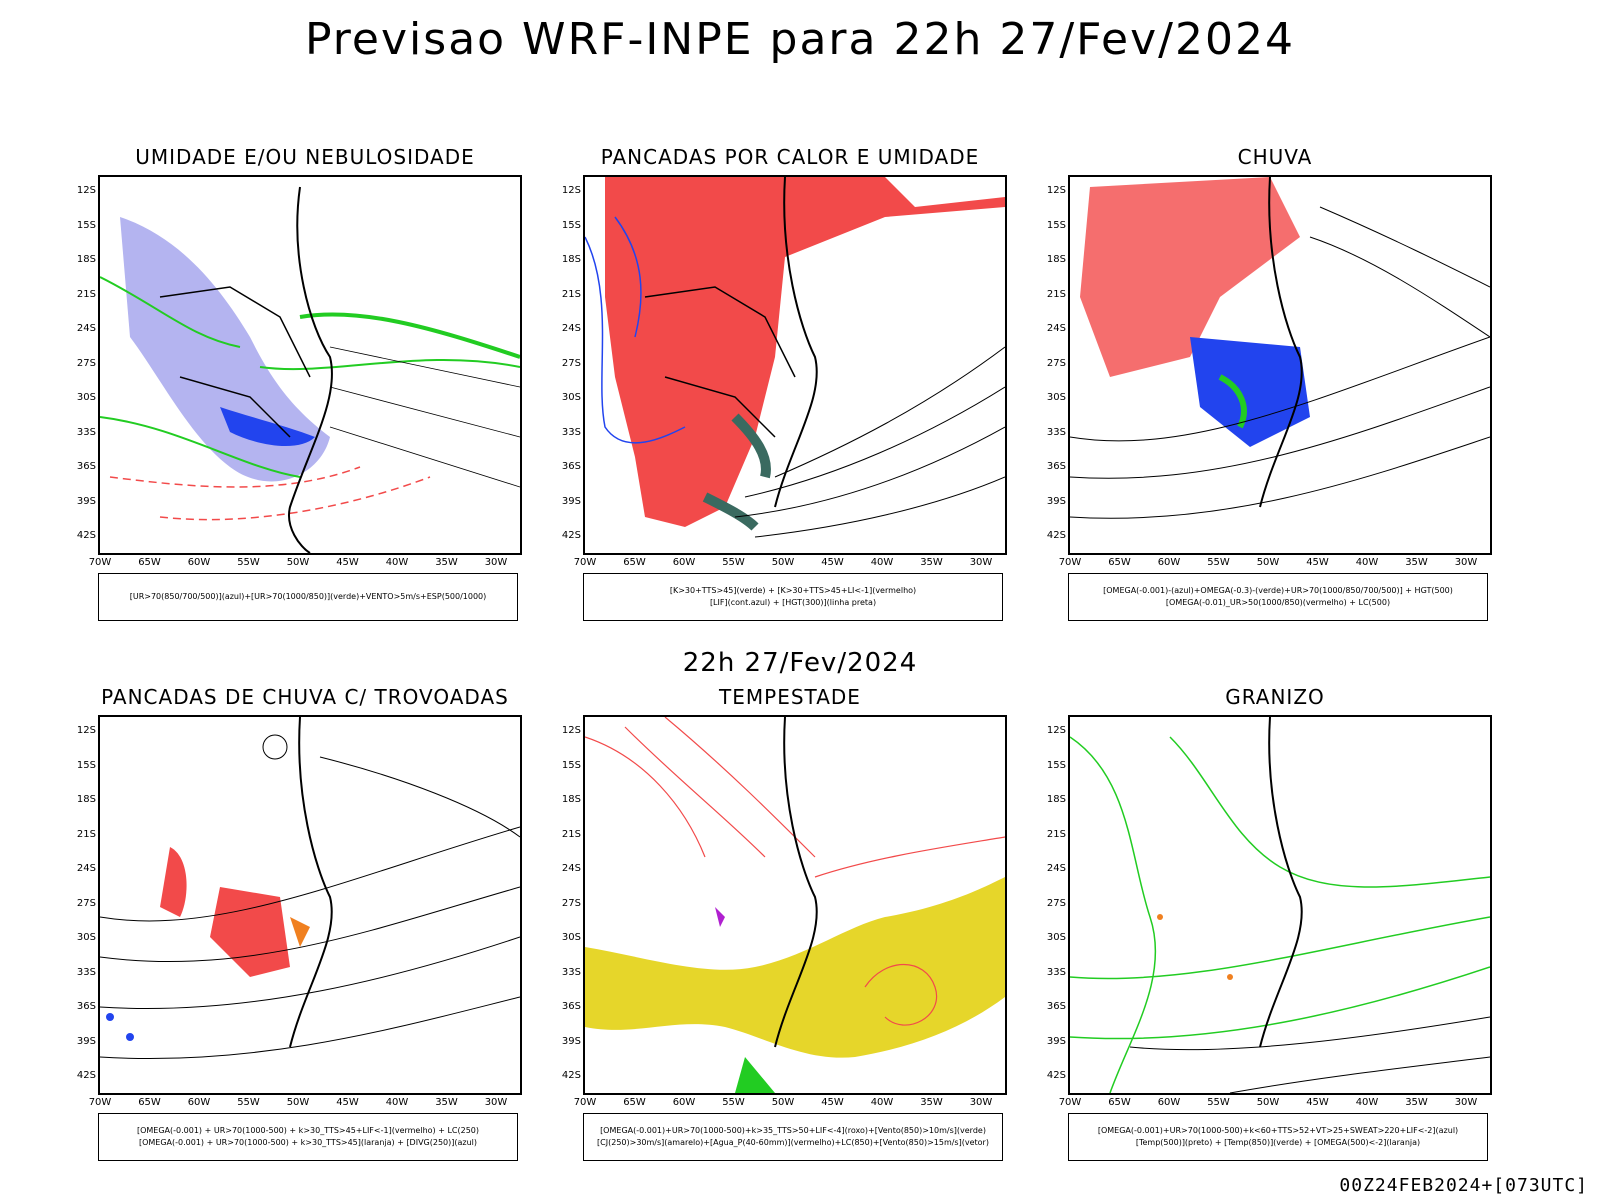  Describe the element at coordinates (225, 349) in the screenshot. I see `high-humidity-area` at that location.